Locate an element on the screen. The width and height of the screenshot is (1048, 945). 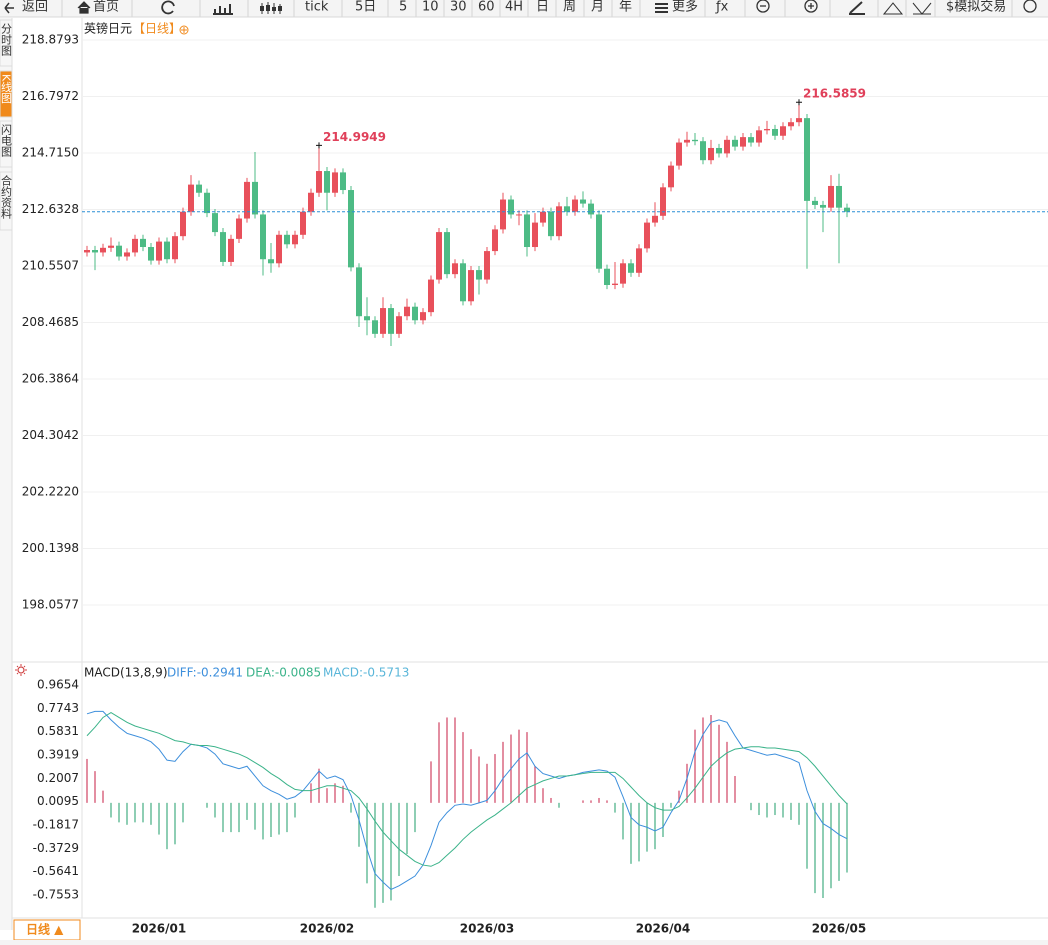
toolbar-button: 10 is located at coordinates (430, 7).